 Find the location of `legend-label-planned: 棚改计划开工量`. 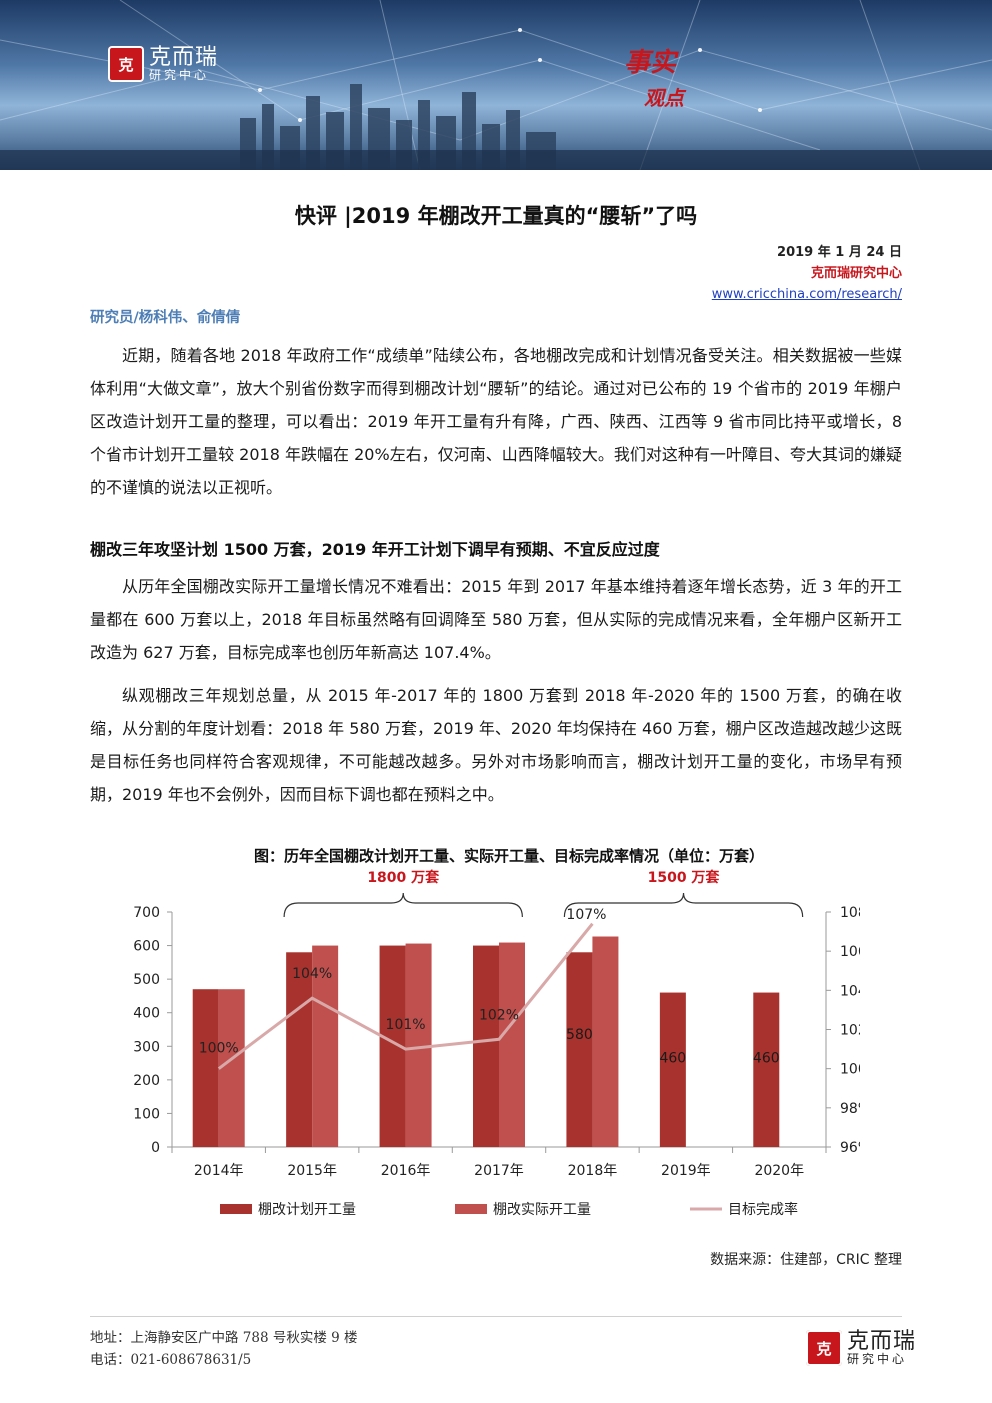

legend-label-planned: 棚改计划开工量 is located at coordinates (307, 1210).